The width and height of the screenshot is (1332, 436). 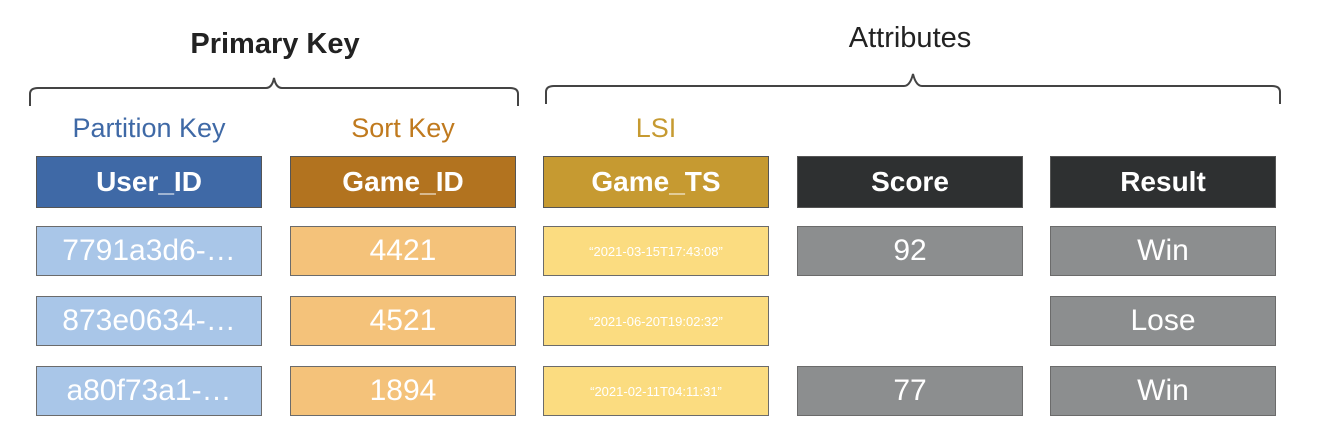 I want to click on cell-game-ts: “2021-02-11T04:11:31”, so click(x=656, y=391).